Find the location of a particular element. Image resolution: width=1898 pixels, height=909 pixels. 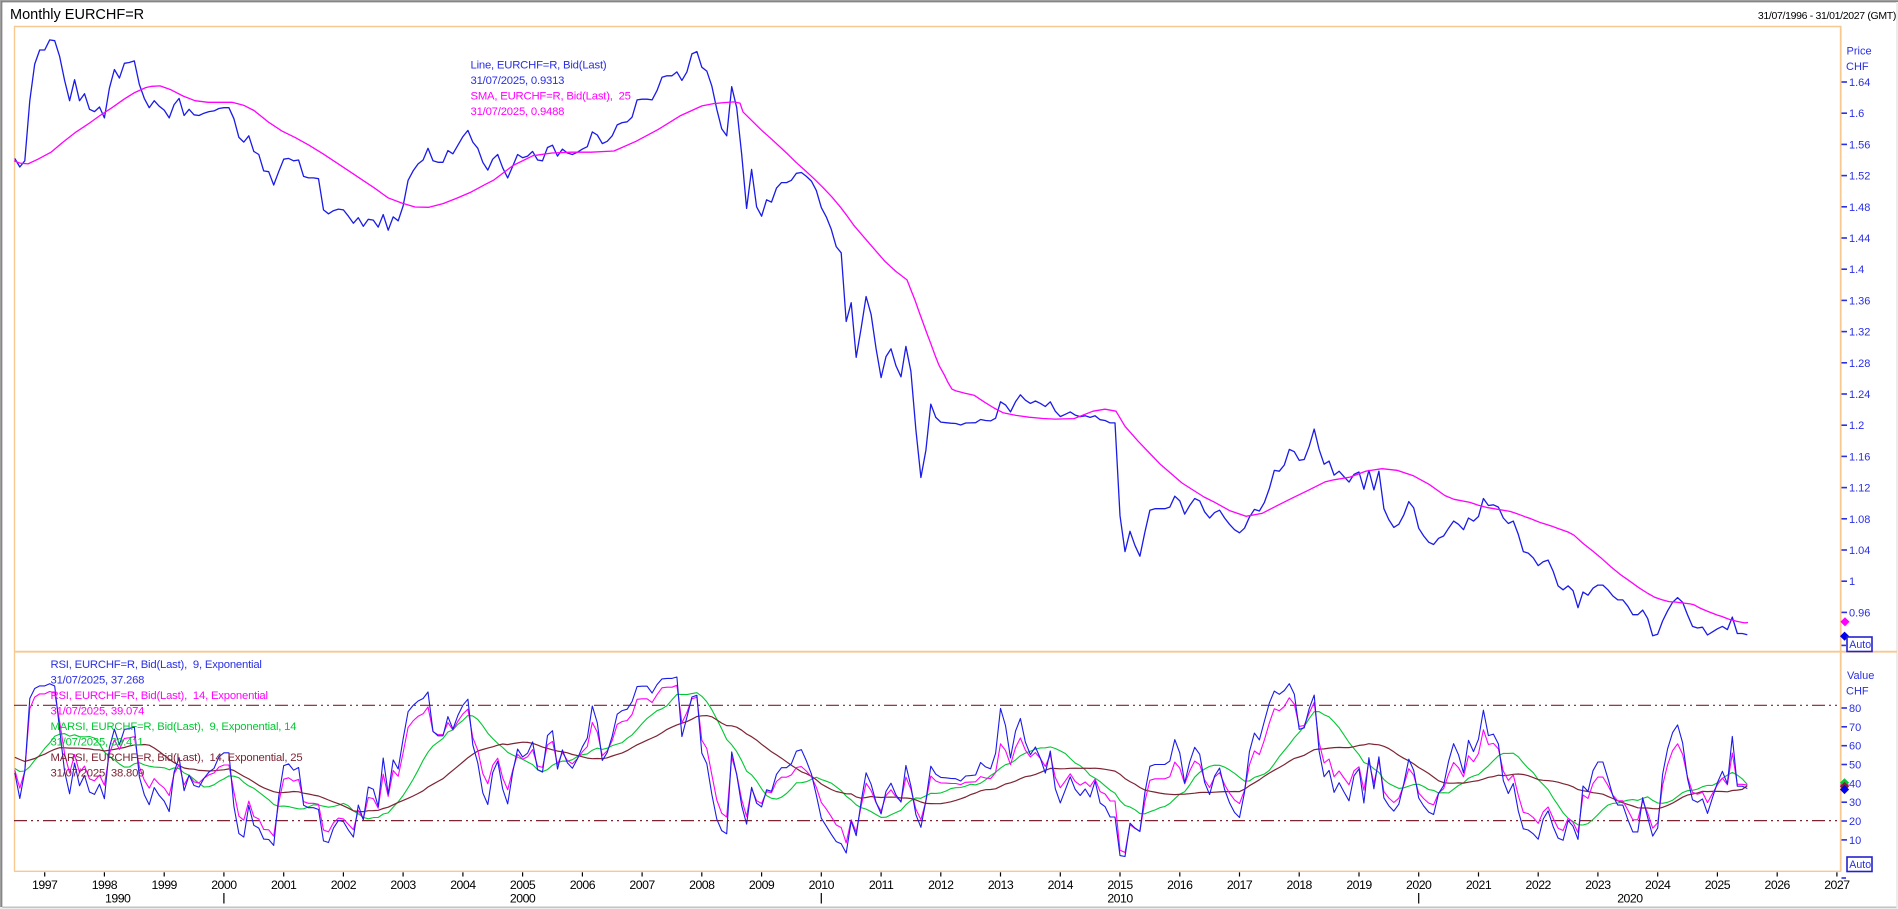

svg-text: 1990 is located at coordinates (118, 899).